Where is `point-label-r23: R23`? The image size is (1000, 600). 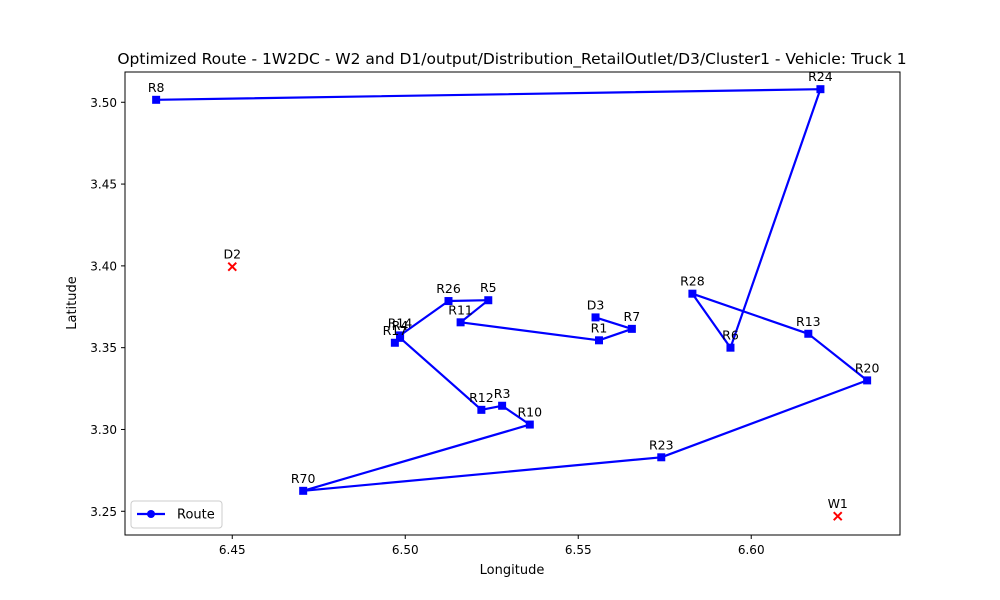
point-label-r23: R23 is located at coordinates (661, 444).